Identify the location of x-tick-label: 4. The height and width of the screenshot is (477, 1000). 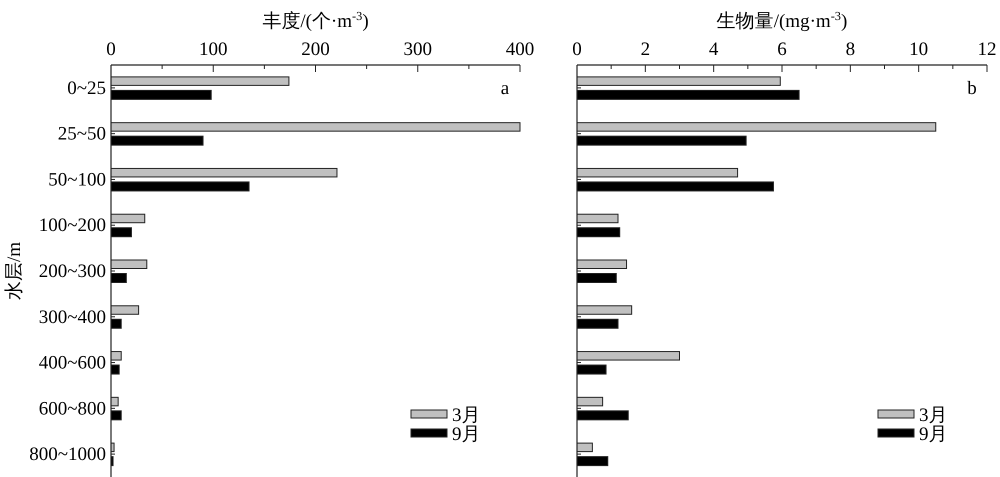
(713, 49).